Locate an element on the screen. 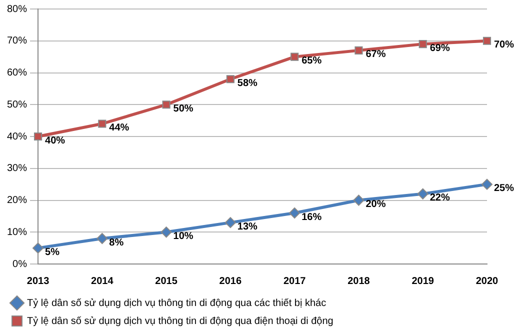  data-label: 20% is located at coordinates (376, 204).